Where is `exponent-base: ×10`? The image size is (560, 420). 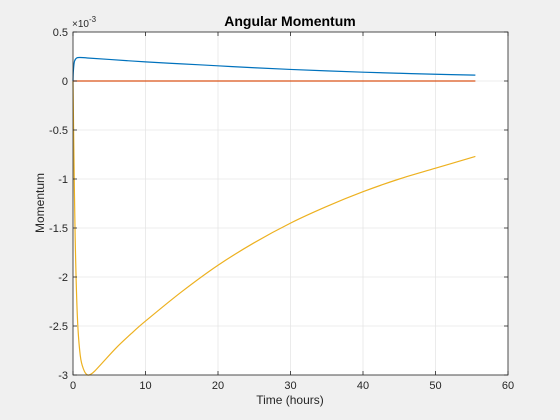
exponent-base: ×10 is located at coordinates (80, 24).